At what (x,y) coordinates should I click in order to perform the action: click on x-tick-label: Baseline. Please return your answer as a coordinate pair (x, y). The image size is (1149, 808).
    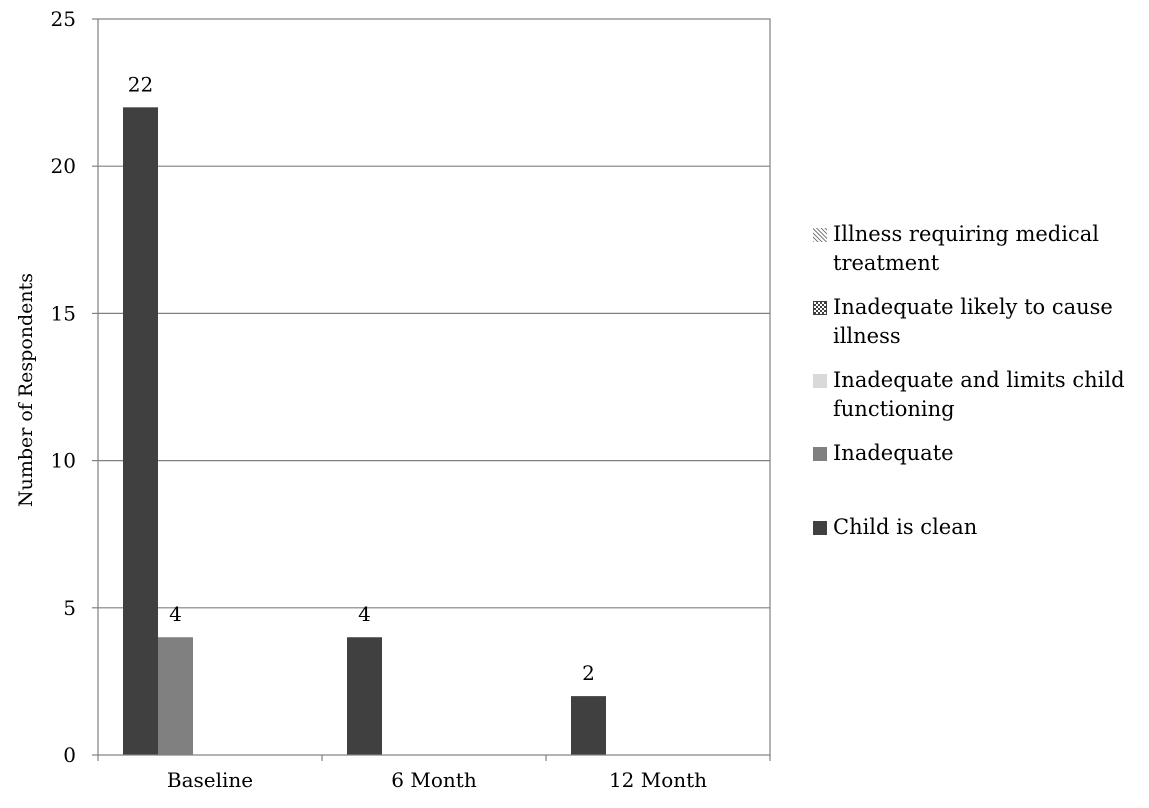
    Looking at the image, I should click on (210, 780).